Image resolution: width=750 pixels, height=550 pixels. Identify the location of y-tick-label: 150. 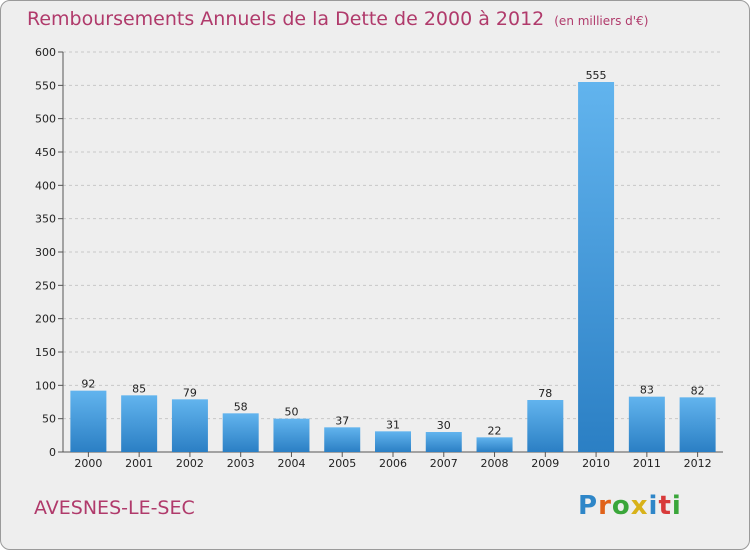
(45, 352).